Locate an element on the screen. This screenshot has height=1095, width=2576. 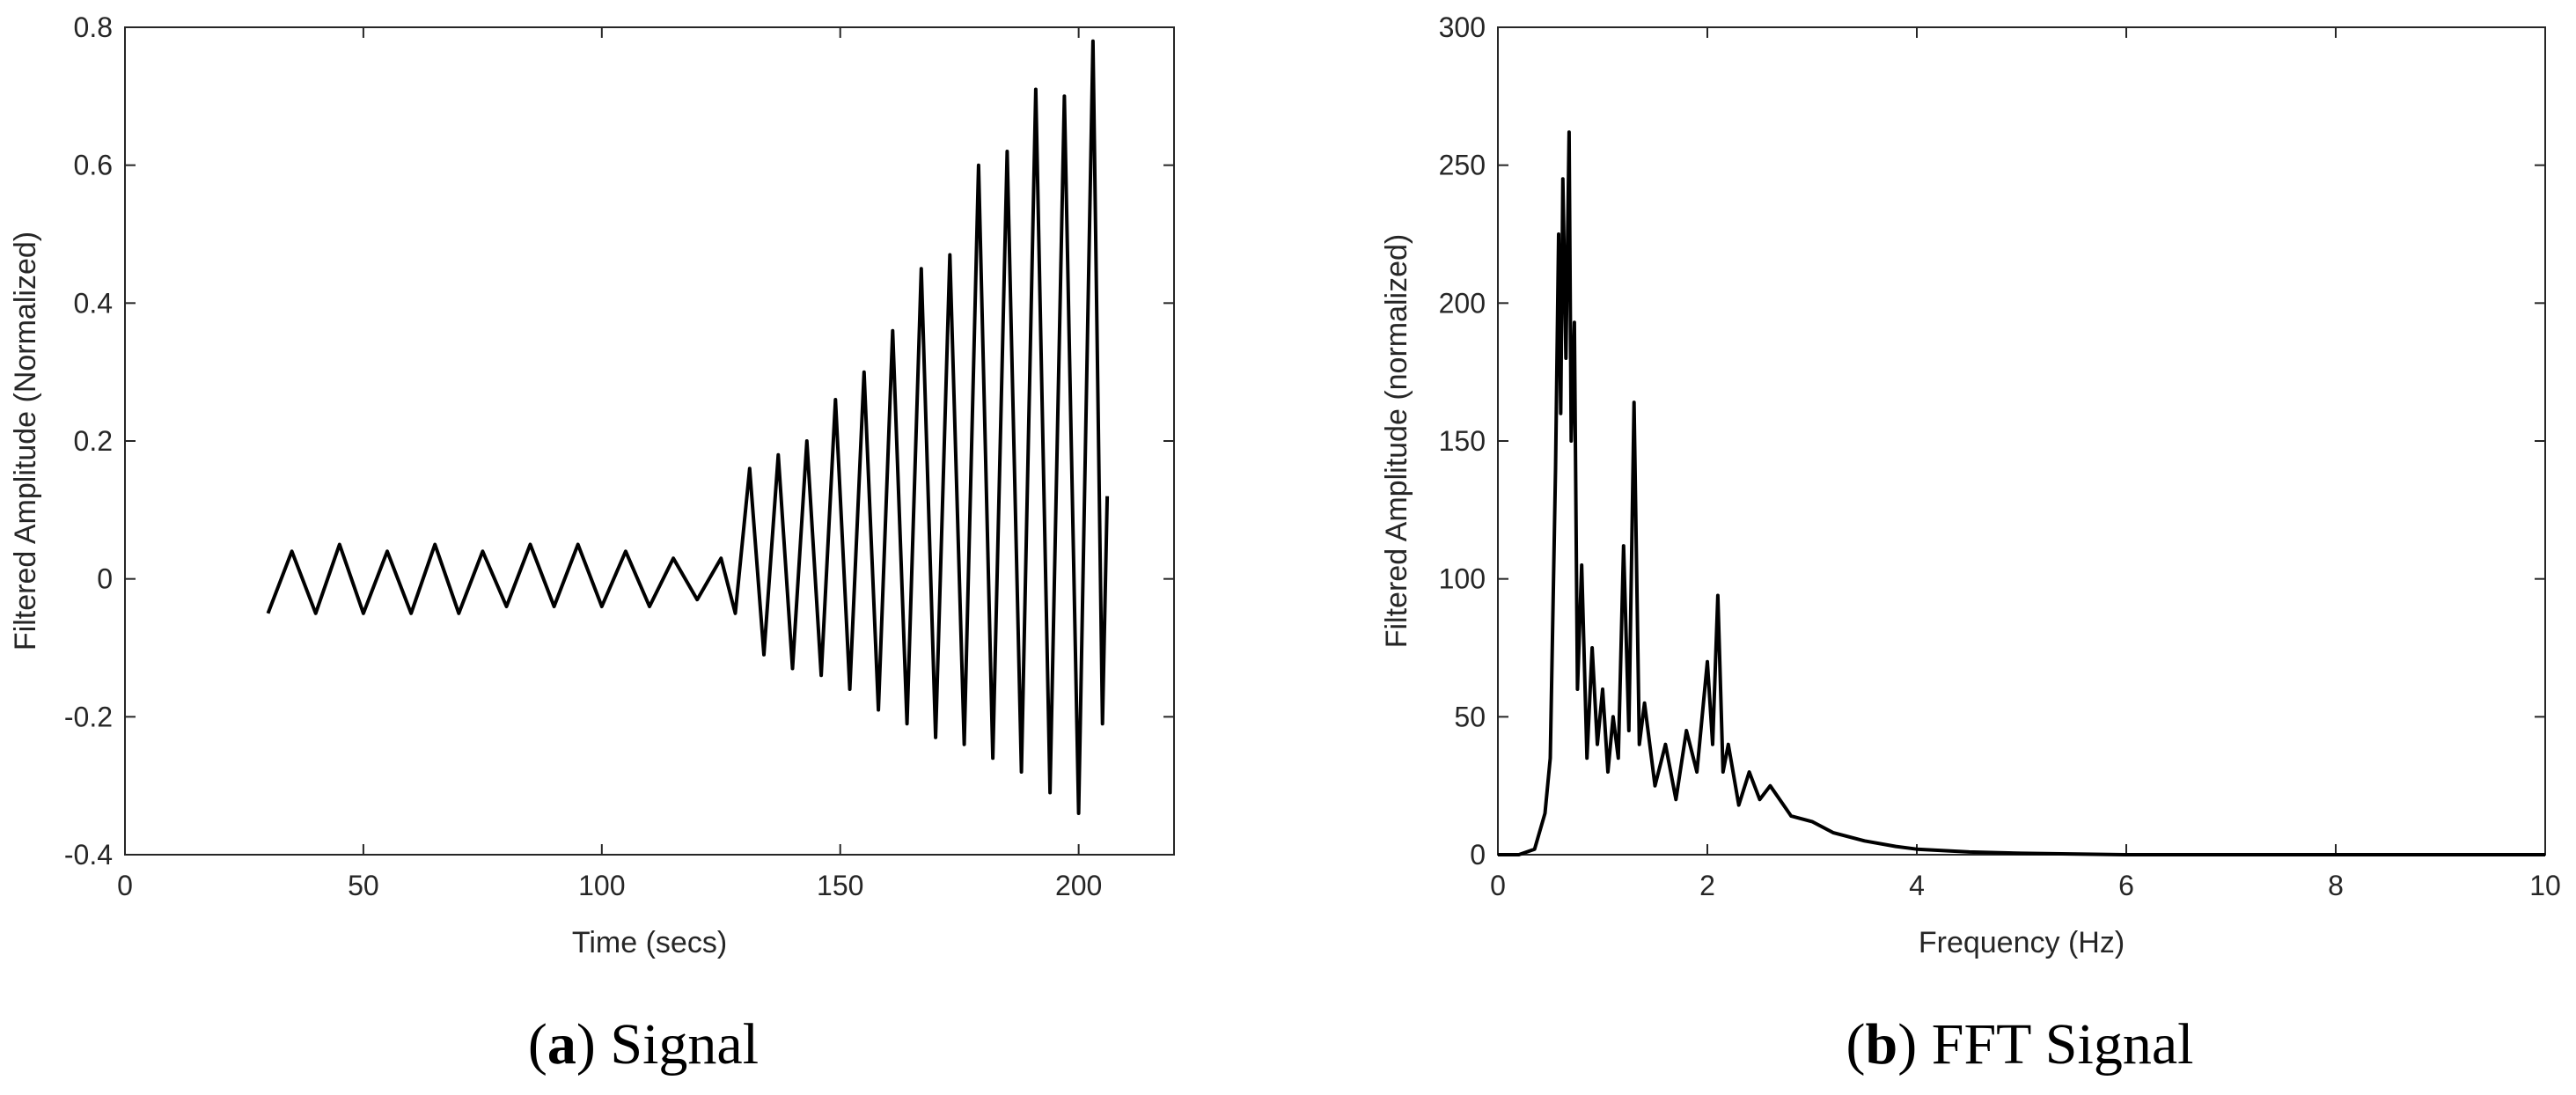
fft-y-tick-label: 0 is located at coordinates (1478, 855).